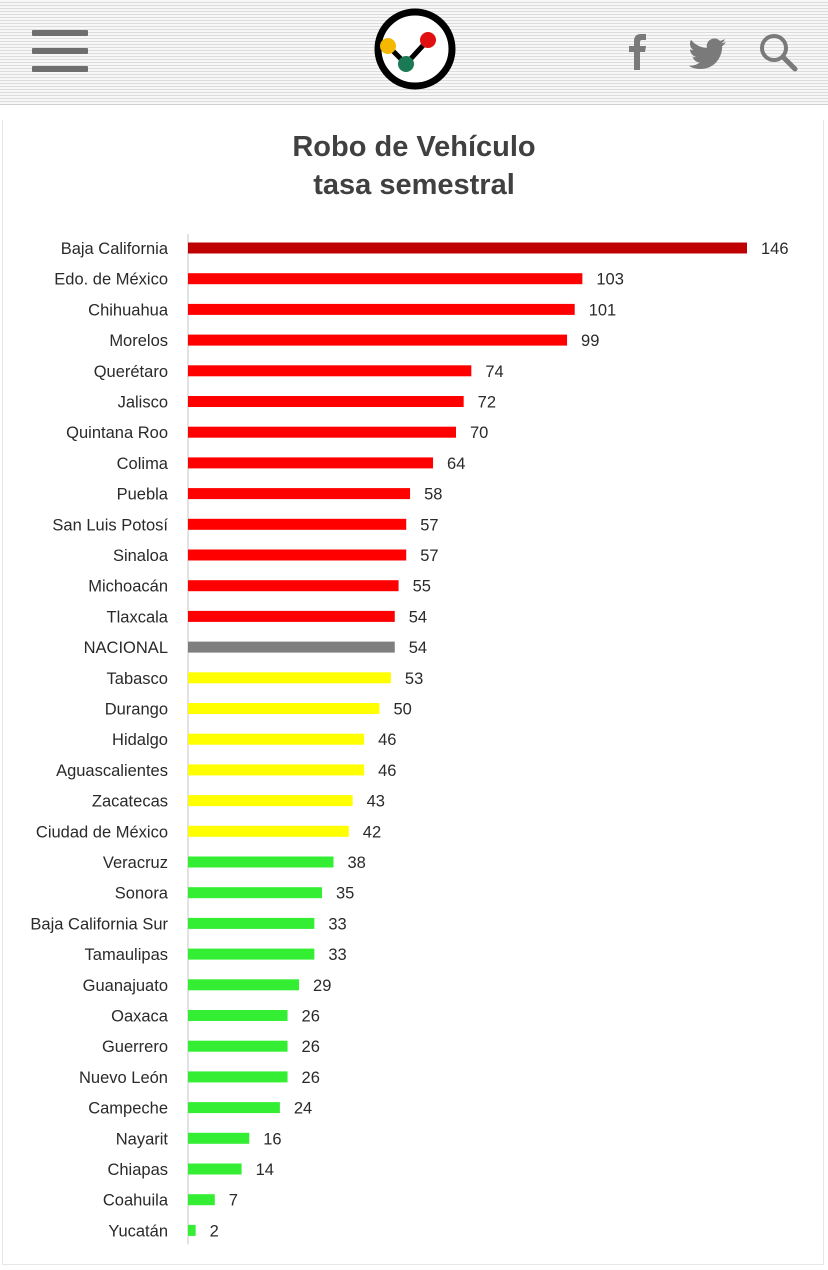  What do you see at coordinates (322, 986) in the screenshot?
I see `value-label: 29` at bounding box center [322, 986].